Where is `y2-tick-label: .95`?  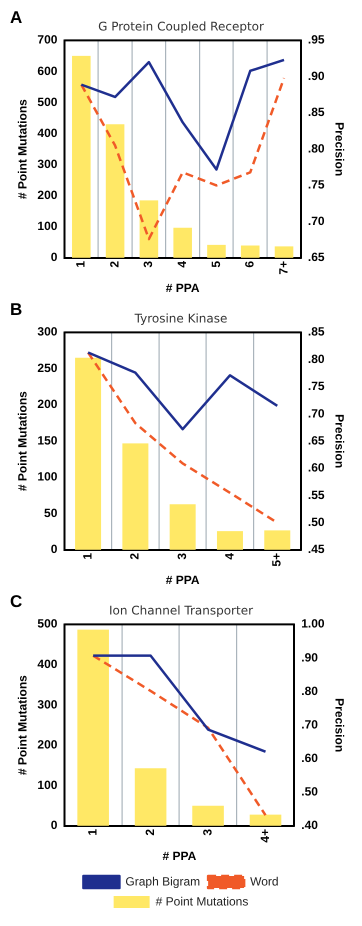
y2-tick-label: .95 is located at coordinates (316, 39).